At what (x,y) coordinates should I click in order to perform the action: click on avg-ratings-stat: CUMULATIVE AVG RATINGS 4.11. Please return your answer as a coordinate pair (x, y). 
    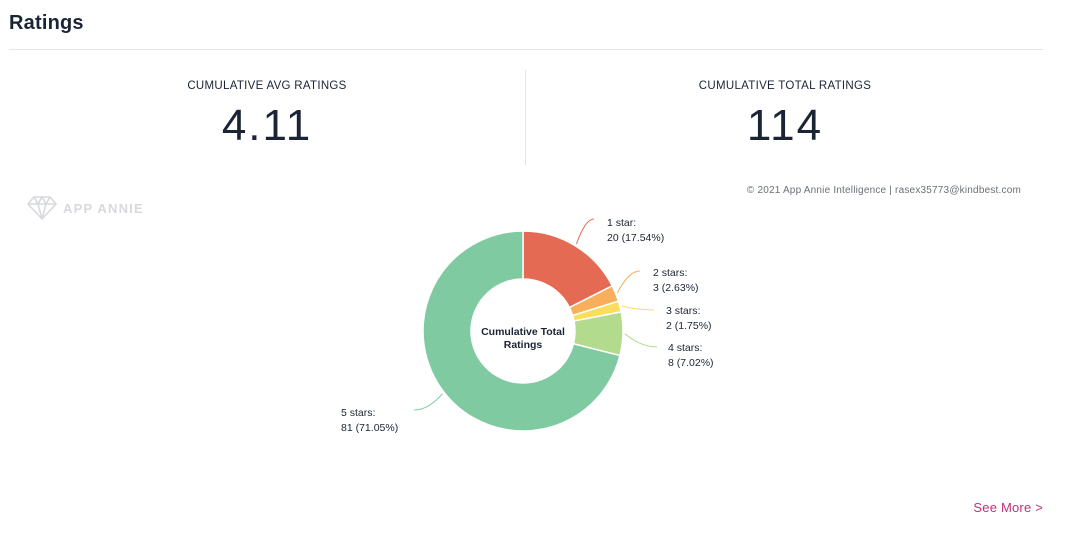
    Looking at the image, I should click on (267, 114).